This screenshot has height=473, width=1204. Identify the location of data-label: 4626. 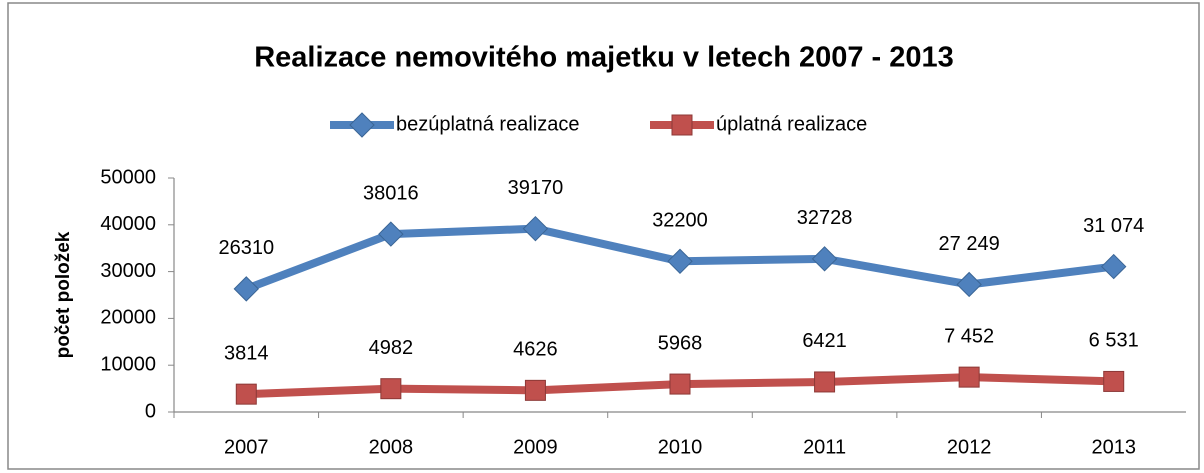
(535, 350).